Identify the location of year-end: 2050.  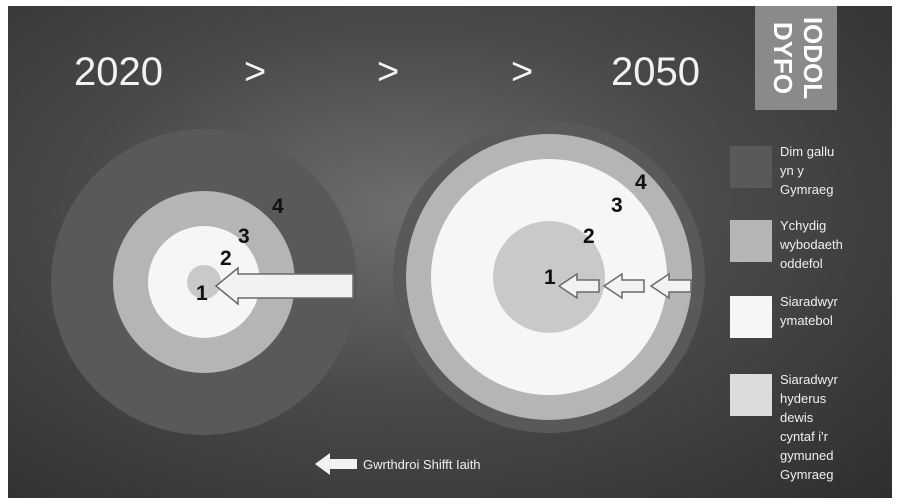
(655, 72).